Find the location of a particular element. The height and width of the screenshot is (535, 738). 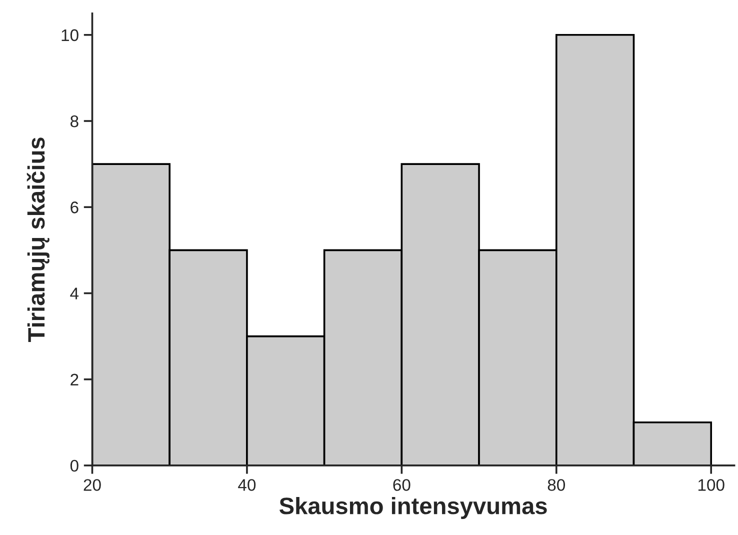

x-tick-label: 20 is located at coordinates (92, 485).